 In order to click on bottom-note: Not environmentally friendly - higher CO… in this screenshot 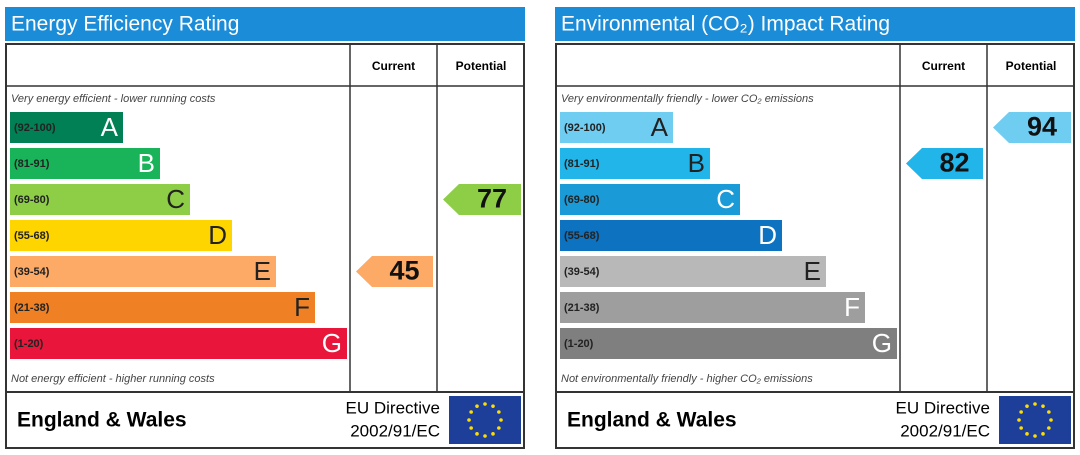, I will do `click(687, 379)`.